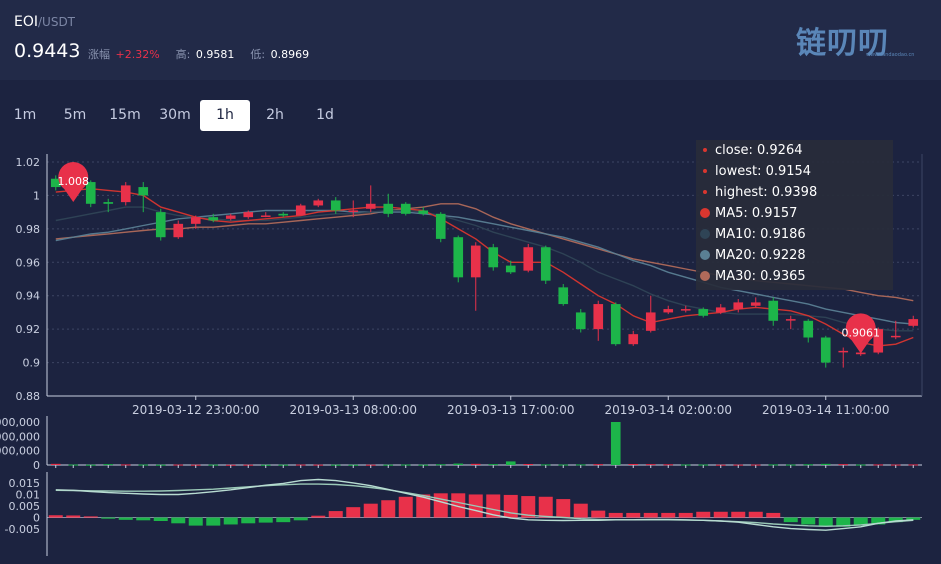  Describe the element at coordinates (258, 54) in the screenshot. I see `low-label: 低:` at that location.